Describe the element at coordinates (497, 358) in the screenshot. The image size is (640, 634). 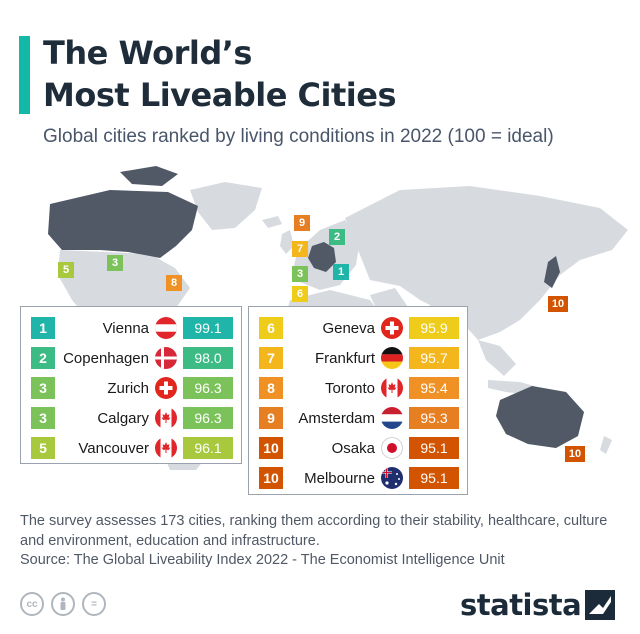
I see `southeast-asia` at that location.